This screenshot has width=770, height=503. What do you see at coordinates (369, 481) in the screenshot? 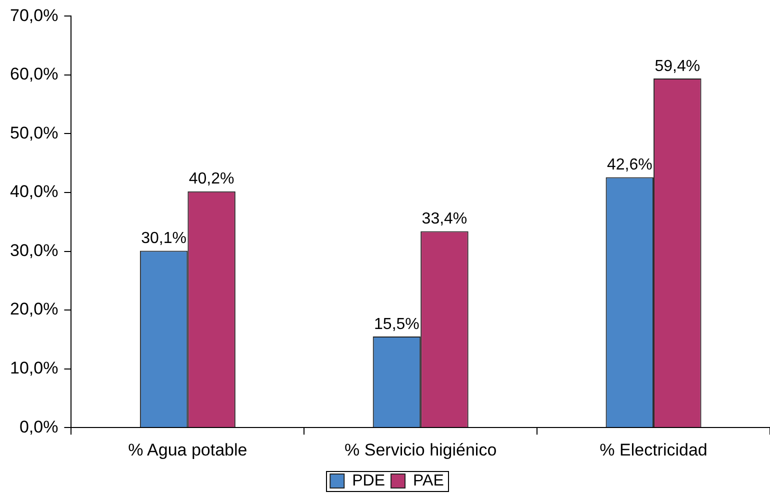
I see `legend-label: PDE` at bounding box center [369, 481].